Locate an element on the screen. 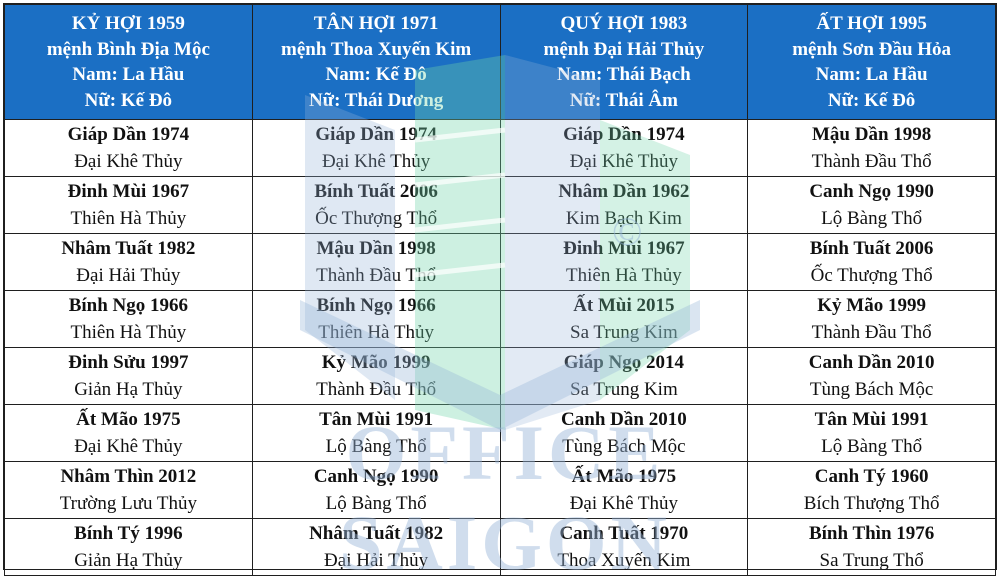 The image size is (1000, 588). table-cell: Mậu Dần 1998 Thành Đầu Thổ is located at coordinates (376, 262).